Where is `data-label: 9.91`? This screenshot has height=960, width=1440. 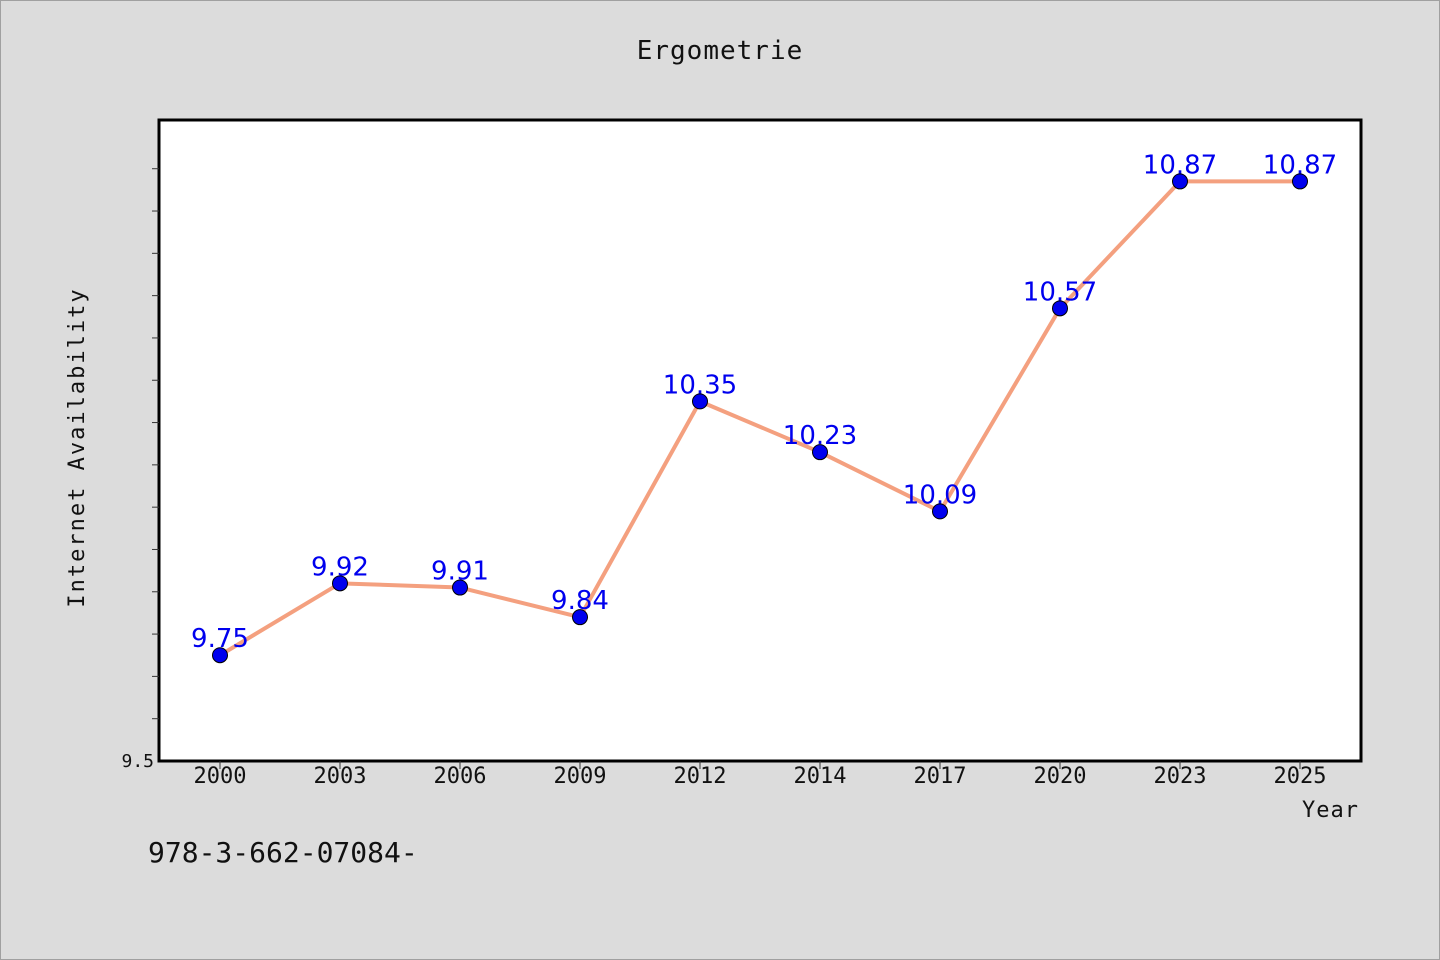 data-label: 9.91 is located at coordinates (460, 572).